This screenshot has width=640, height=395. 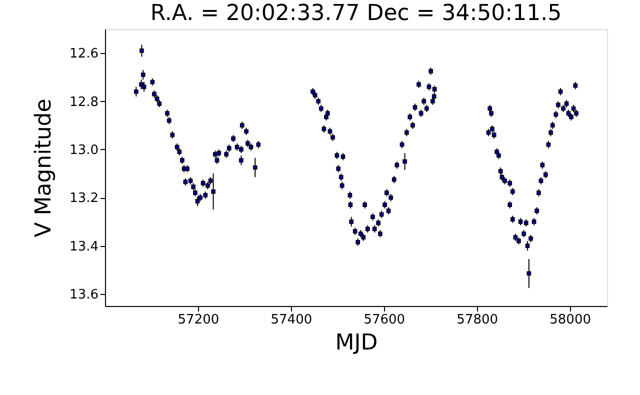 I want to click on x-tick-label: 57600, so click(x=385, y=320).